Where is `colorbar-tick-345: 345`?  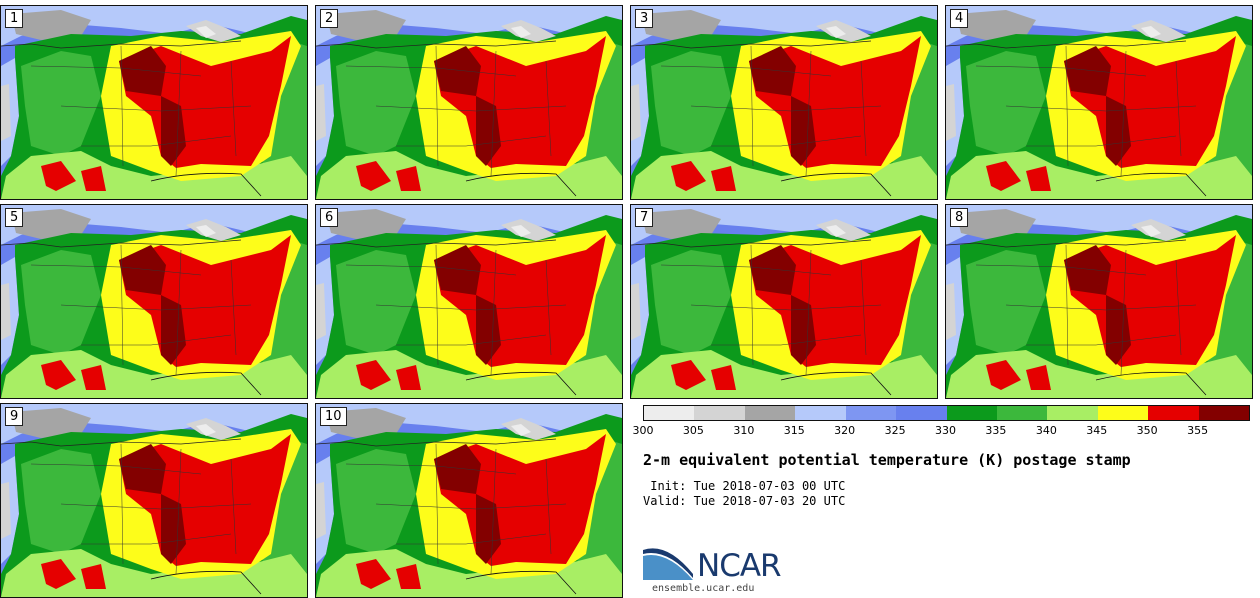 colorbar-tick-345: 345 is located at coordinates (1097, 430).